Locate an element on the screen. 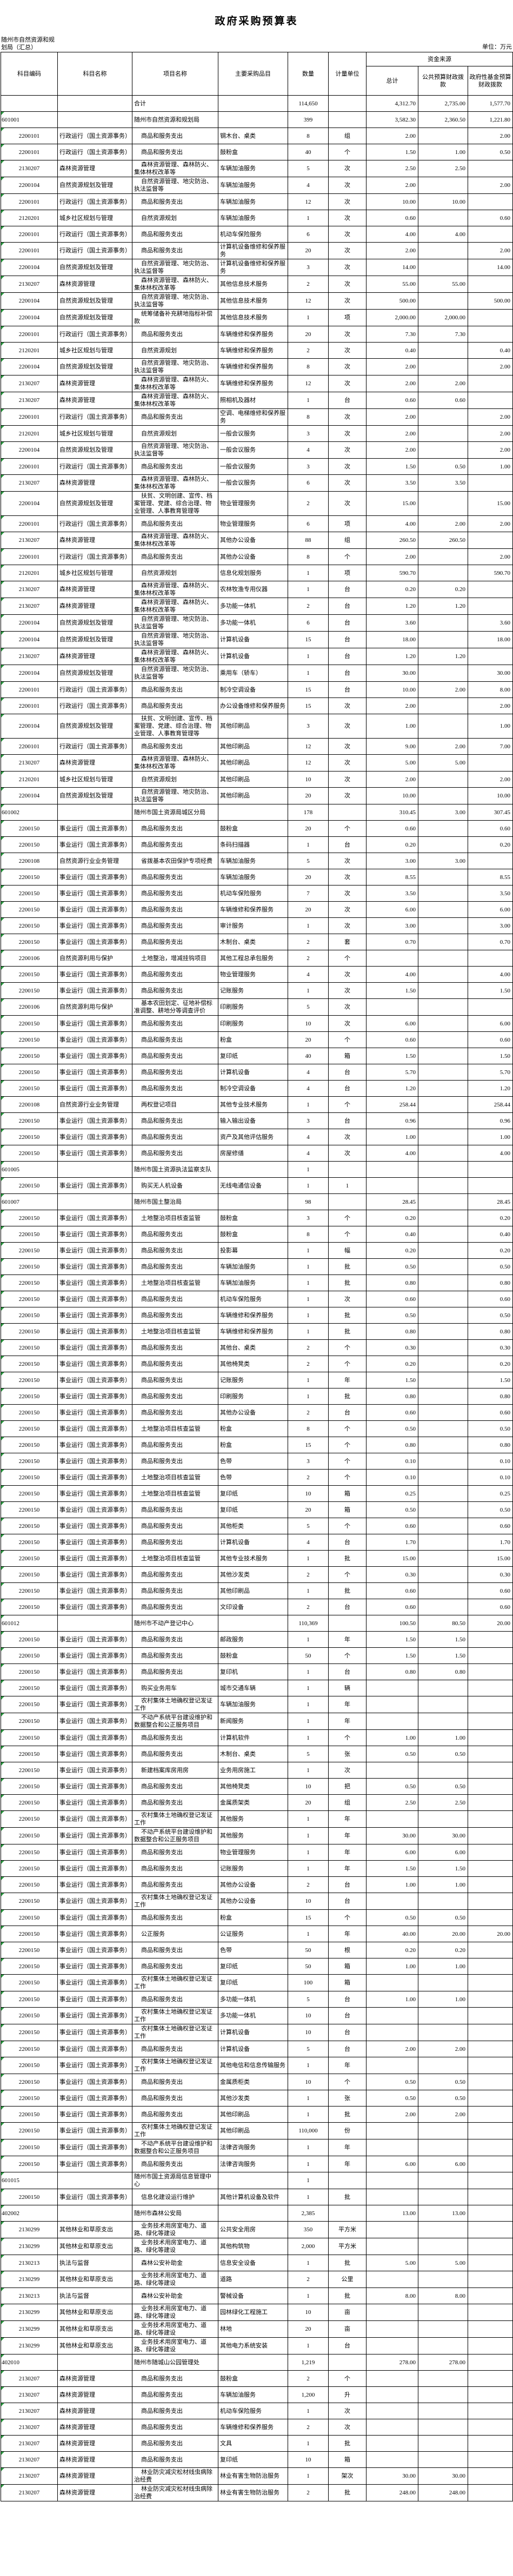  cell-total: 30.00 is located at coordinates (392, 673).